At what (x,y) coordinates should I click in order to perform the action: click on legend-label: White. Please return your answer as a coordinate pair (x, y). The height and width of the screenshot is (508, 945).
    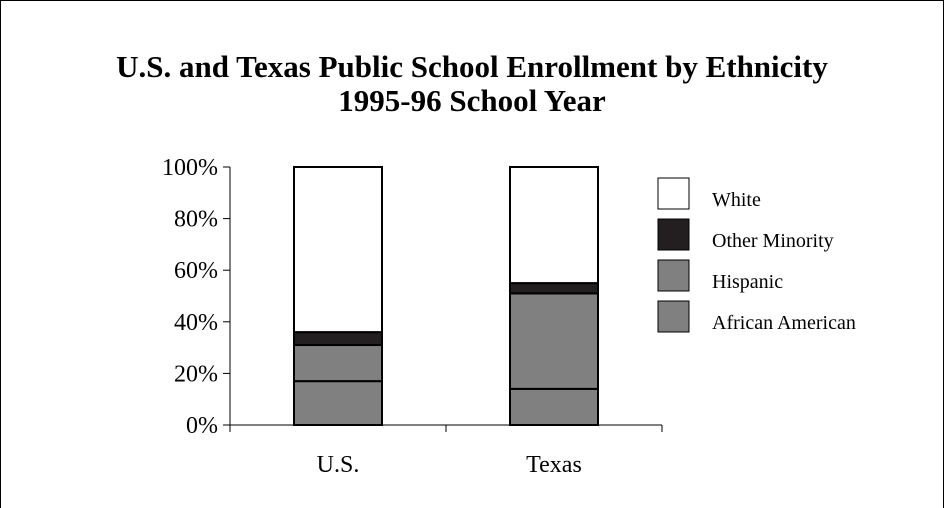
    Looking at the image, I should click on (736, 200).